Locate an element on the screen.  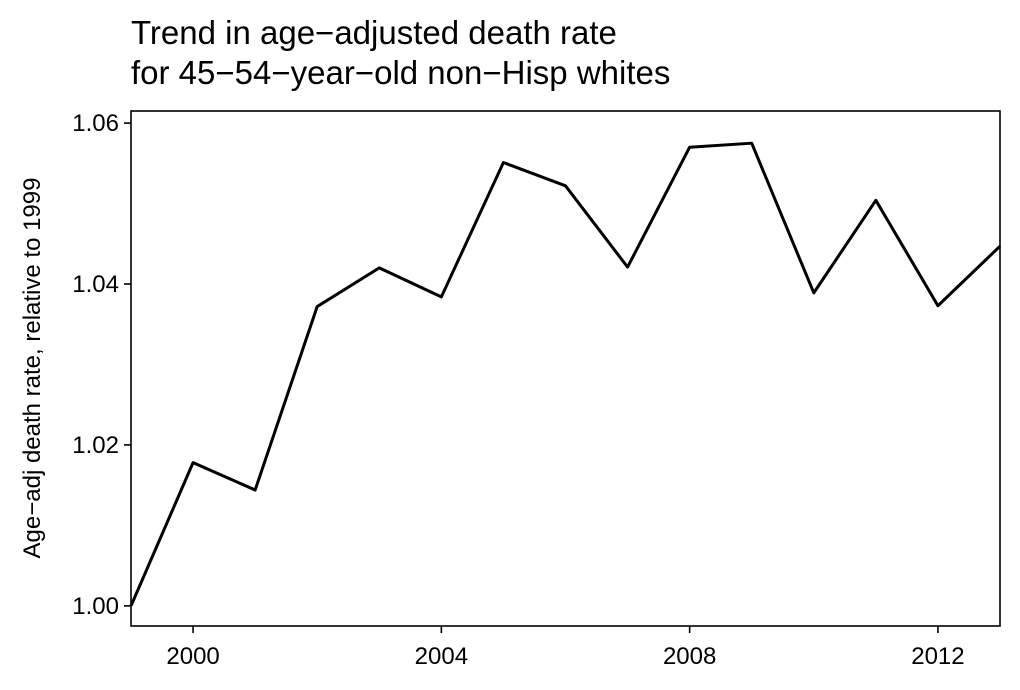
x-tick-label: 2000 is located at coordinates (192, 656).